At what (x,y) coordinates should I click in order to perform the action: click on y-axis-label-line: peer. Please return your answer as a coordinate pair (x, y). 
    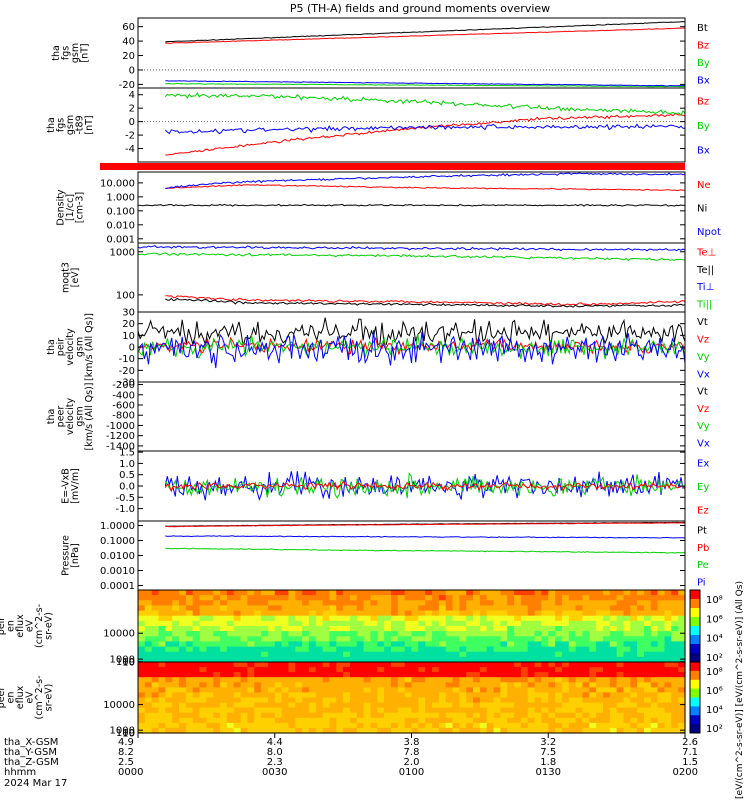
    Looking at the image, I should click on (3, 698).